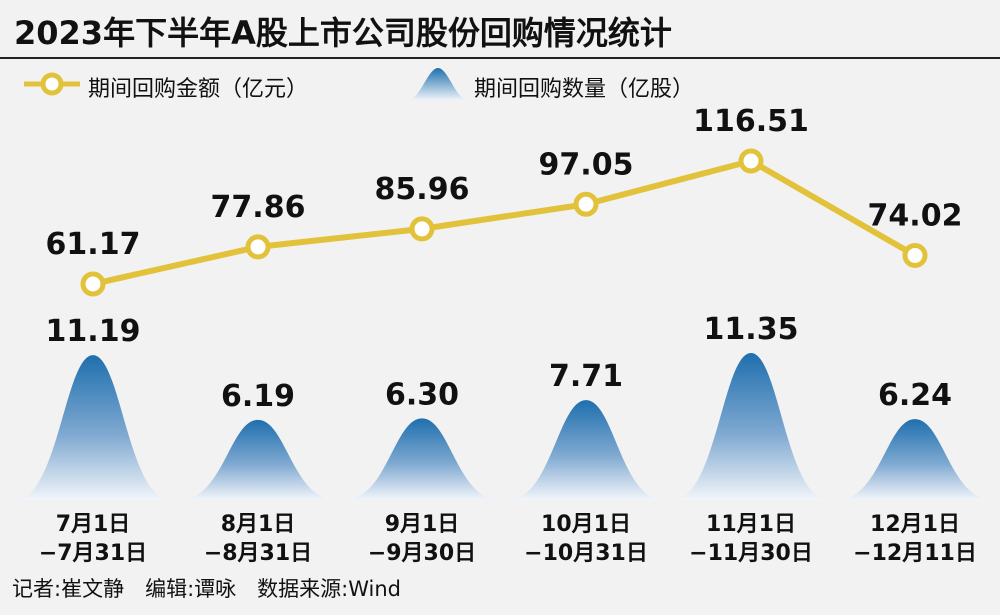  Describe the element at coordinates (93, 553) in the screenshot. I see `x-tick-label-line: −7月31日` at that location.